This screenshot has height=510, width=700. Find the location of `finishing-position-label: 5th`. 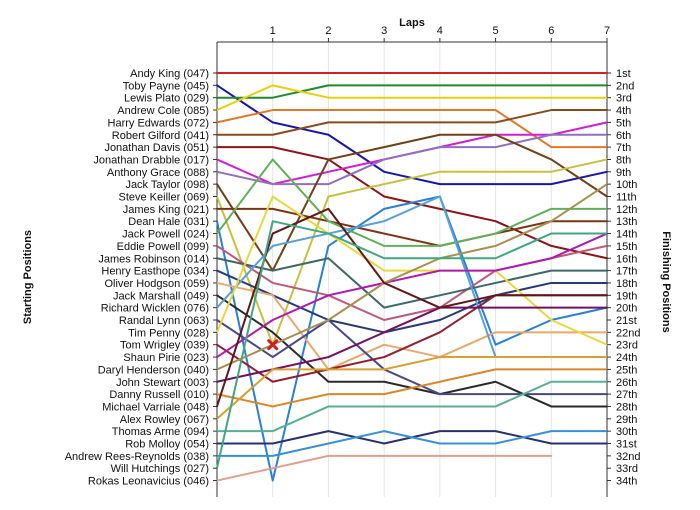

finishing-position-label: 5th is located at coordinates (623, 123).